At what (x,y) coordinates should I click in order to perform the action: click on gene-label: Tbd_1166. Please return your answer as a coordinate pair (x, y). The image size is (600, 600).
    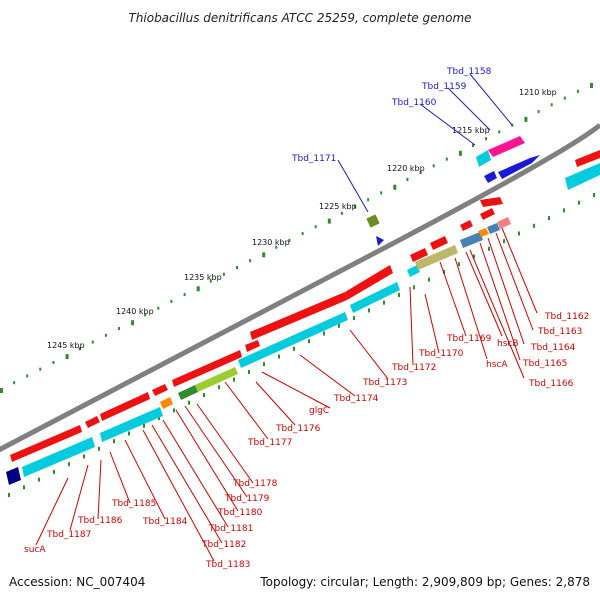
    Looking at the image, I should click on (551, 384).